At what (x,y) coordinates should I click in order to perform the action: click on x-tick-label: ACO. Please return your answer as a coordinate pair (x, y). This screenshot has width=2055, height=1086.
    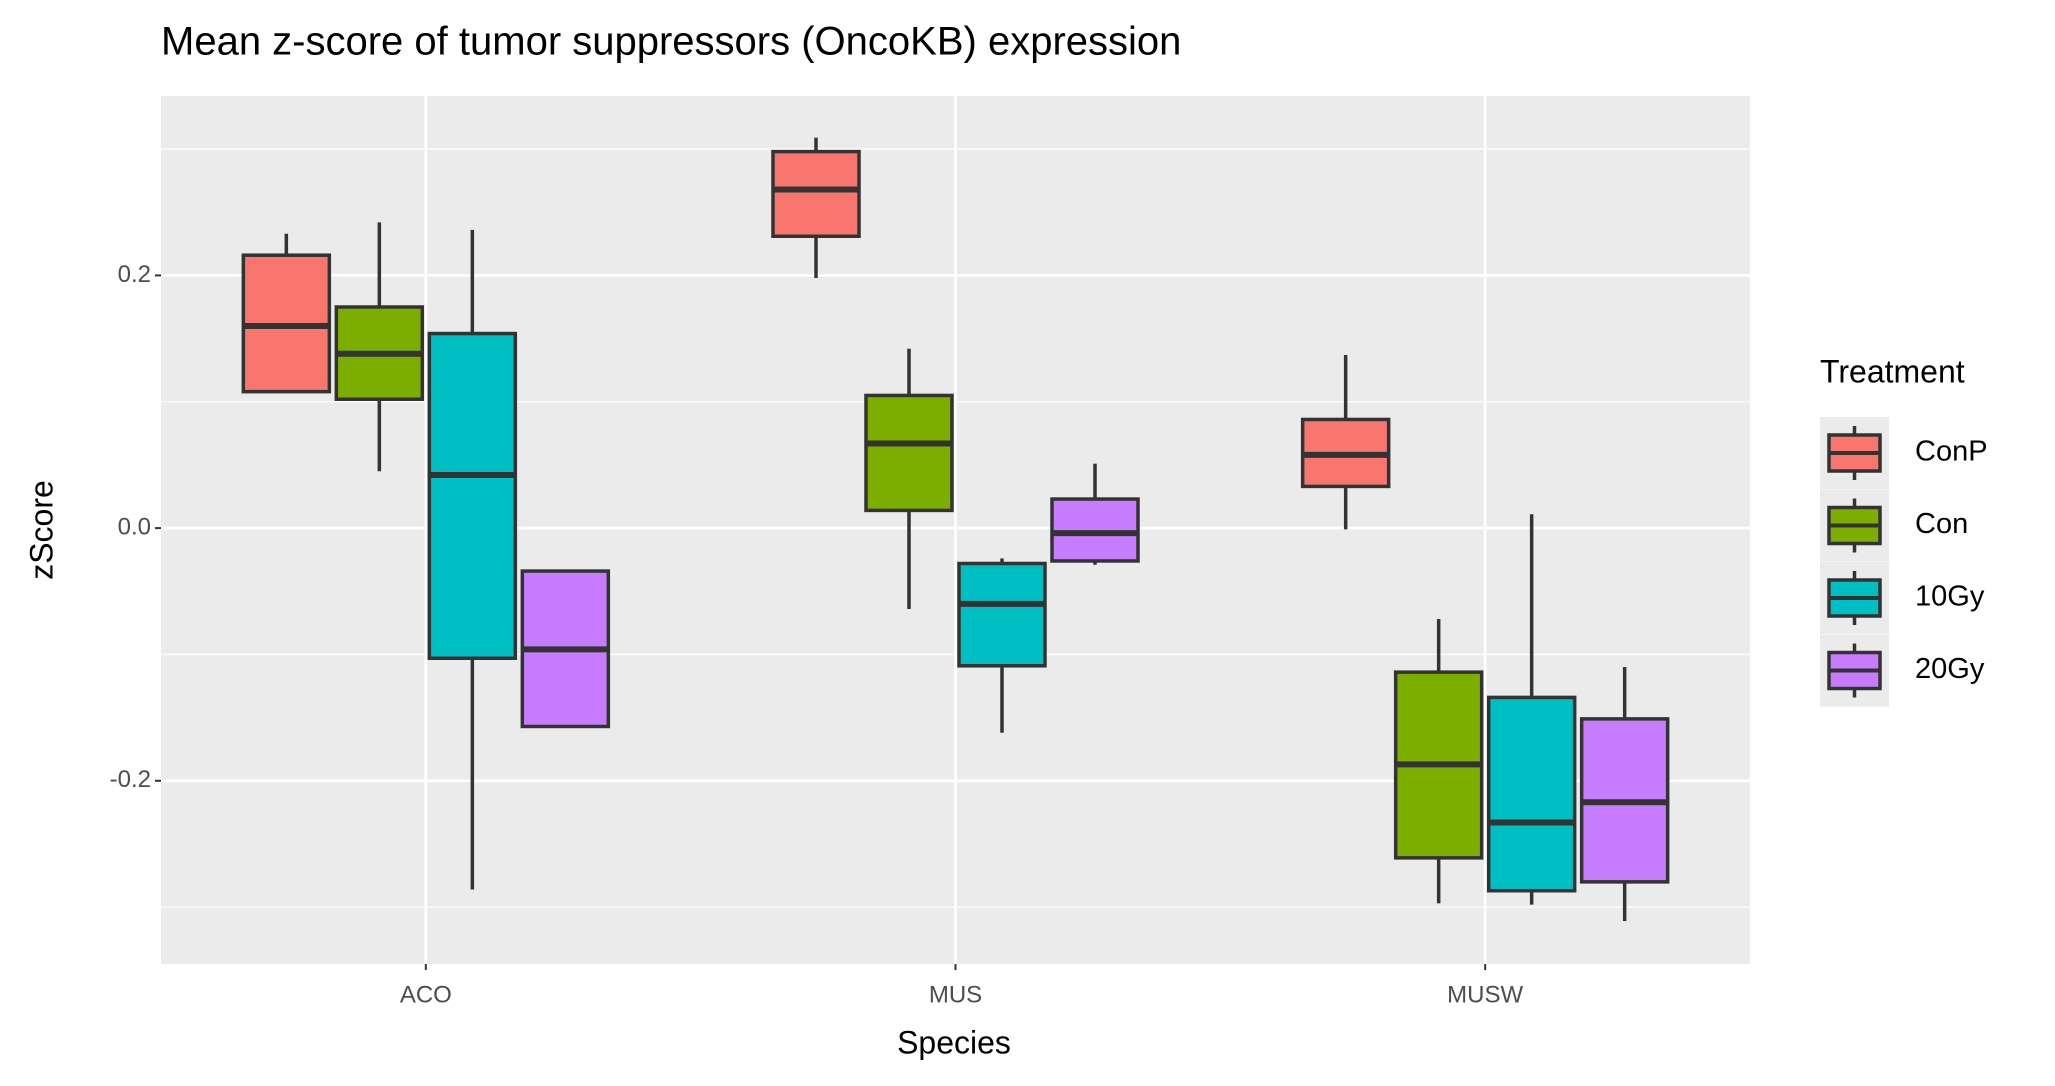
    Looking at the image, I should click on (426, 994).